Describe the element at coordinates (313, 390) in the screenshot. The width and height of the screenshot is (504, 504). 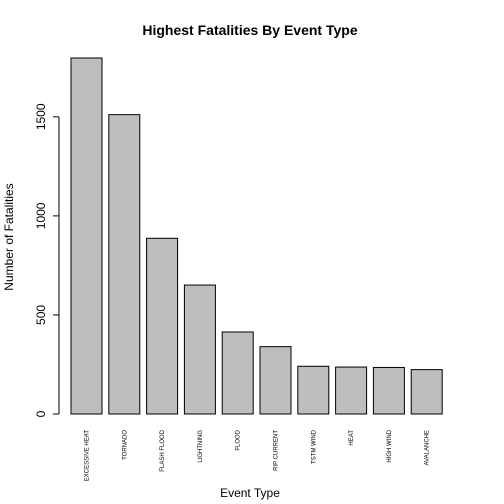
I see `bar-tstm-wind` at that location.